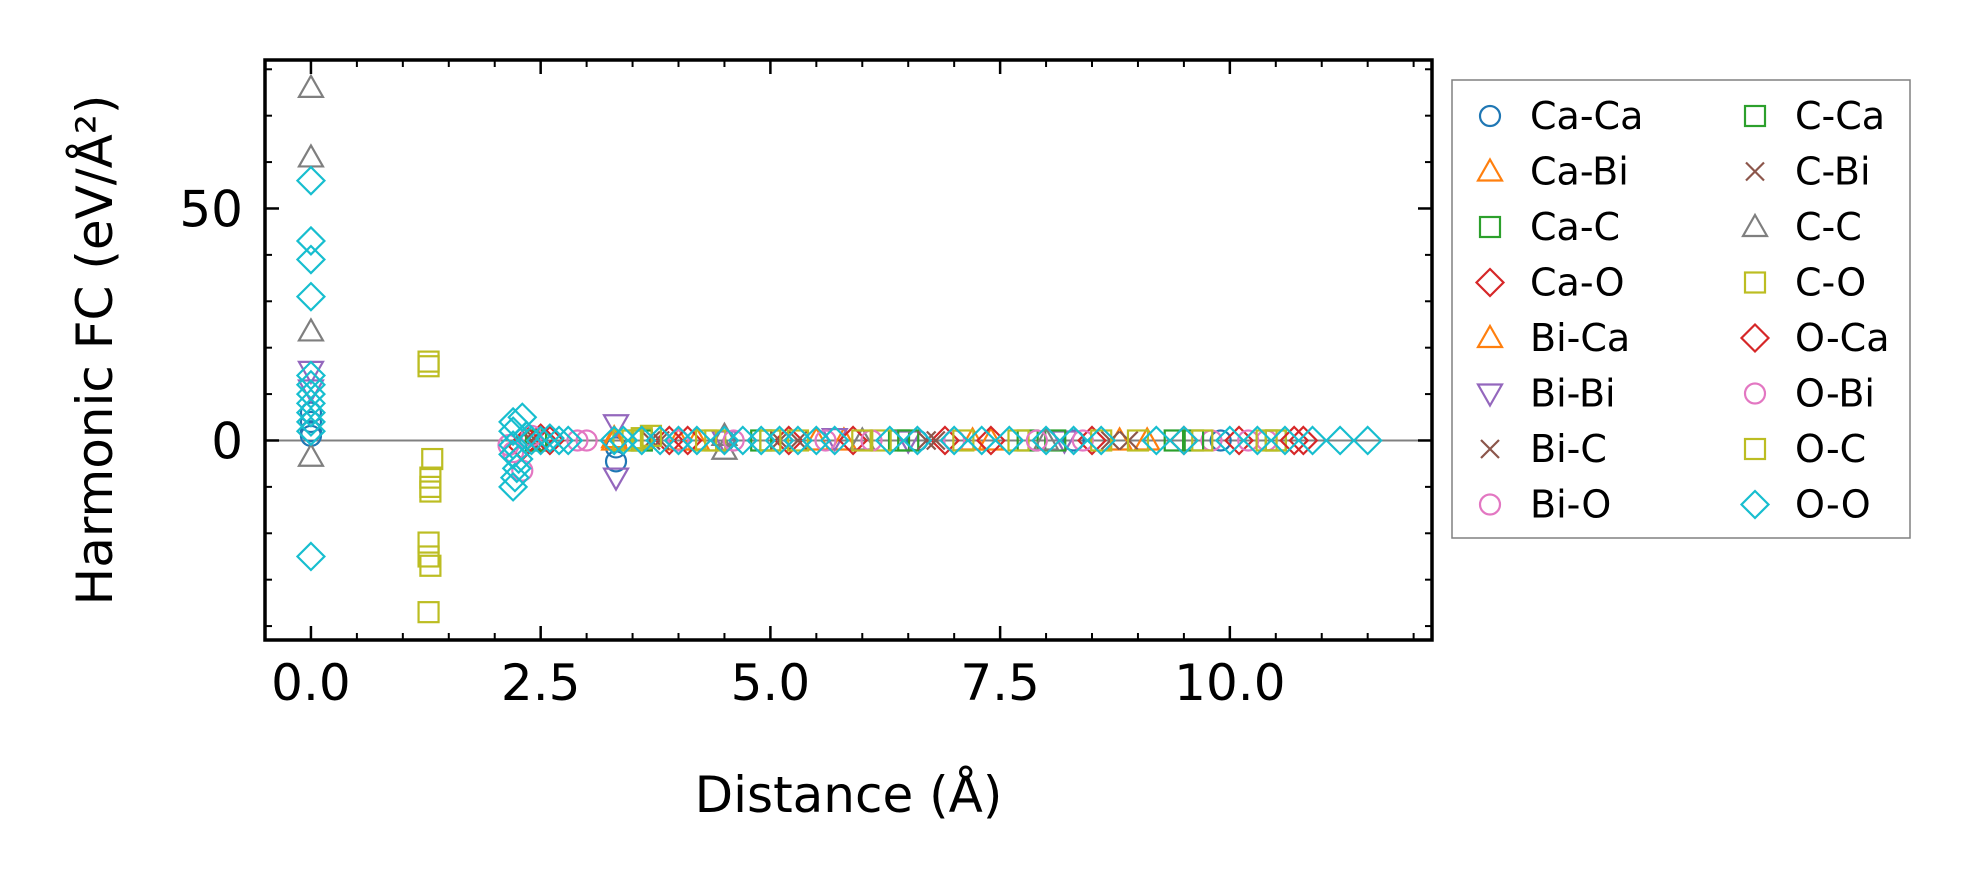  I want to click on legend-label: C-Ca, so click(1840, 116).